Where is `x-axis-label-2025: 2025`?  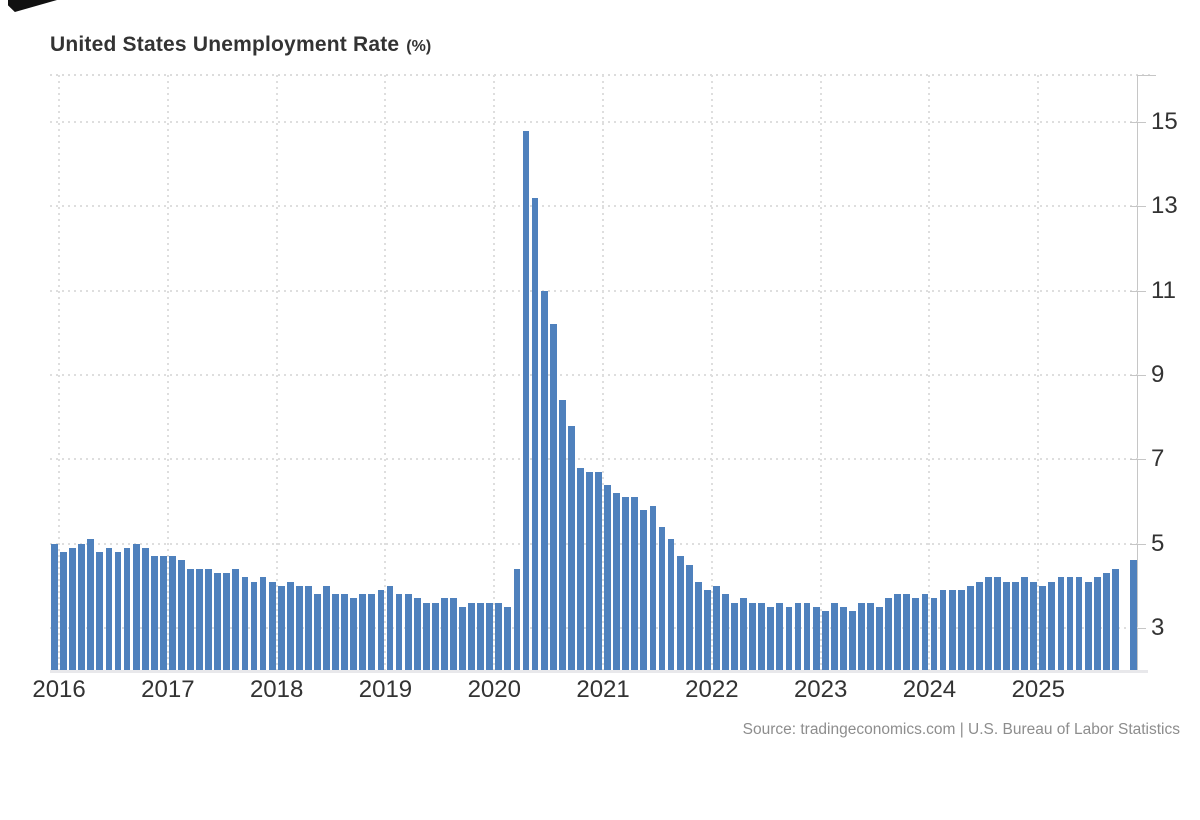 x-axis-label-2025: 2025 is located at coordinates (1038, 689).